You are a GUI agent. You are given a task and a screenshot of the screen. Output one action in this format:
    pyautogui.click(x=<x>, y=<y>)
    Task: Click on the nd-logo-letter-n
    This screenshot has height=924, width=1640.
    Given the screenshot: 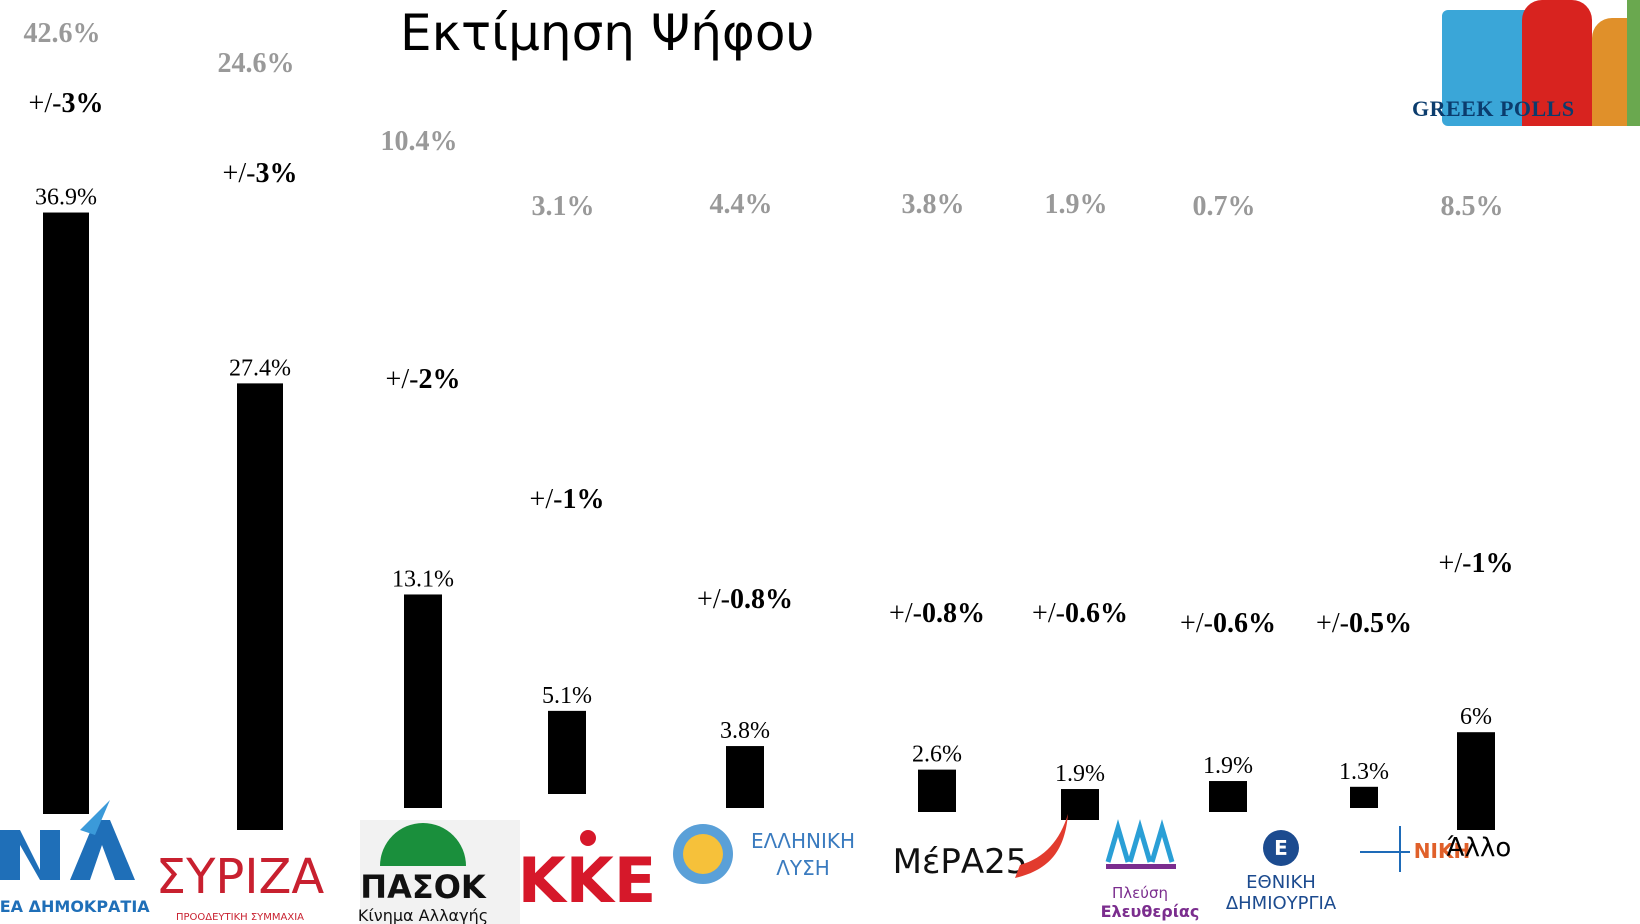 What is the action you would take?
    pyautogui.click(x=30, y=855)
    